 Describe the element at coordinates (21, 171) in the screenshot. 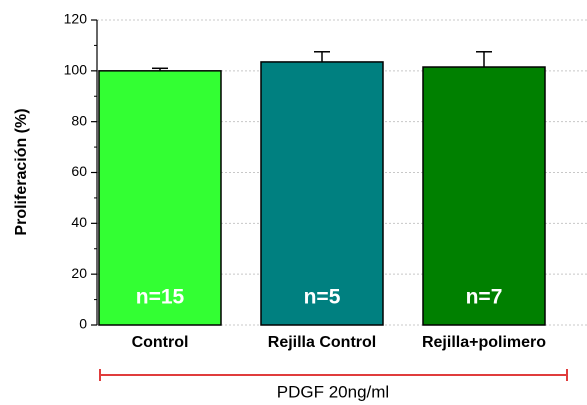

I see `y-axis-label: Proliferación (%)` at that location.